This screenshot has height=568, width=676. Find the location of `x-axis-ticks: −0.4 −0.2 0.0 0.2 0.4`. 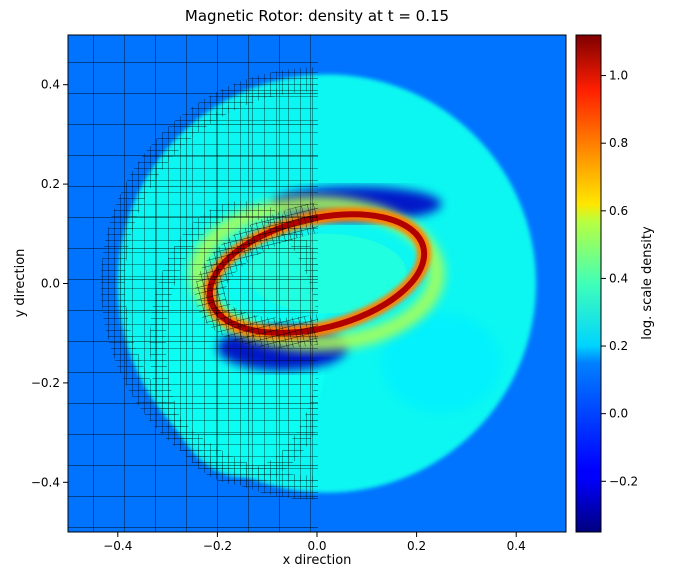

x-axis-ticks: −0.4 −0.2 0.0 0.2 0.4 is located at coordinates (314, 542).